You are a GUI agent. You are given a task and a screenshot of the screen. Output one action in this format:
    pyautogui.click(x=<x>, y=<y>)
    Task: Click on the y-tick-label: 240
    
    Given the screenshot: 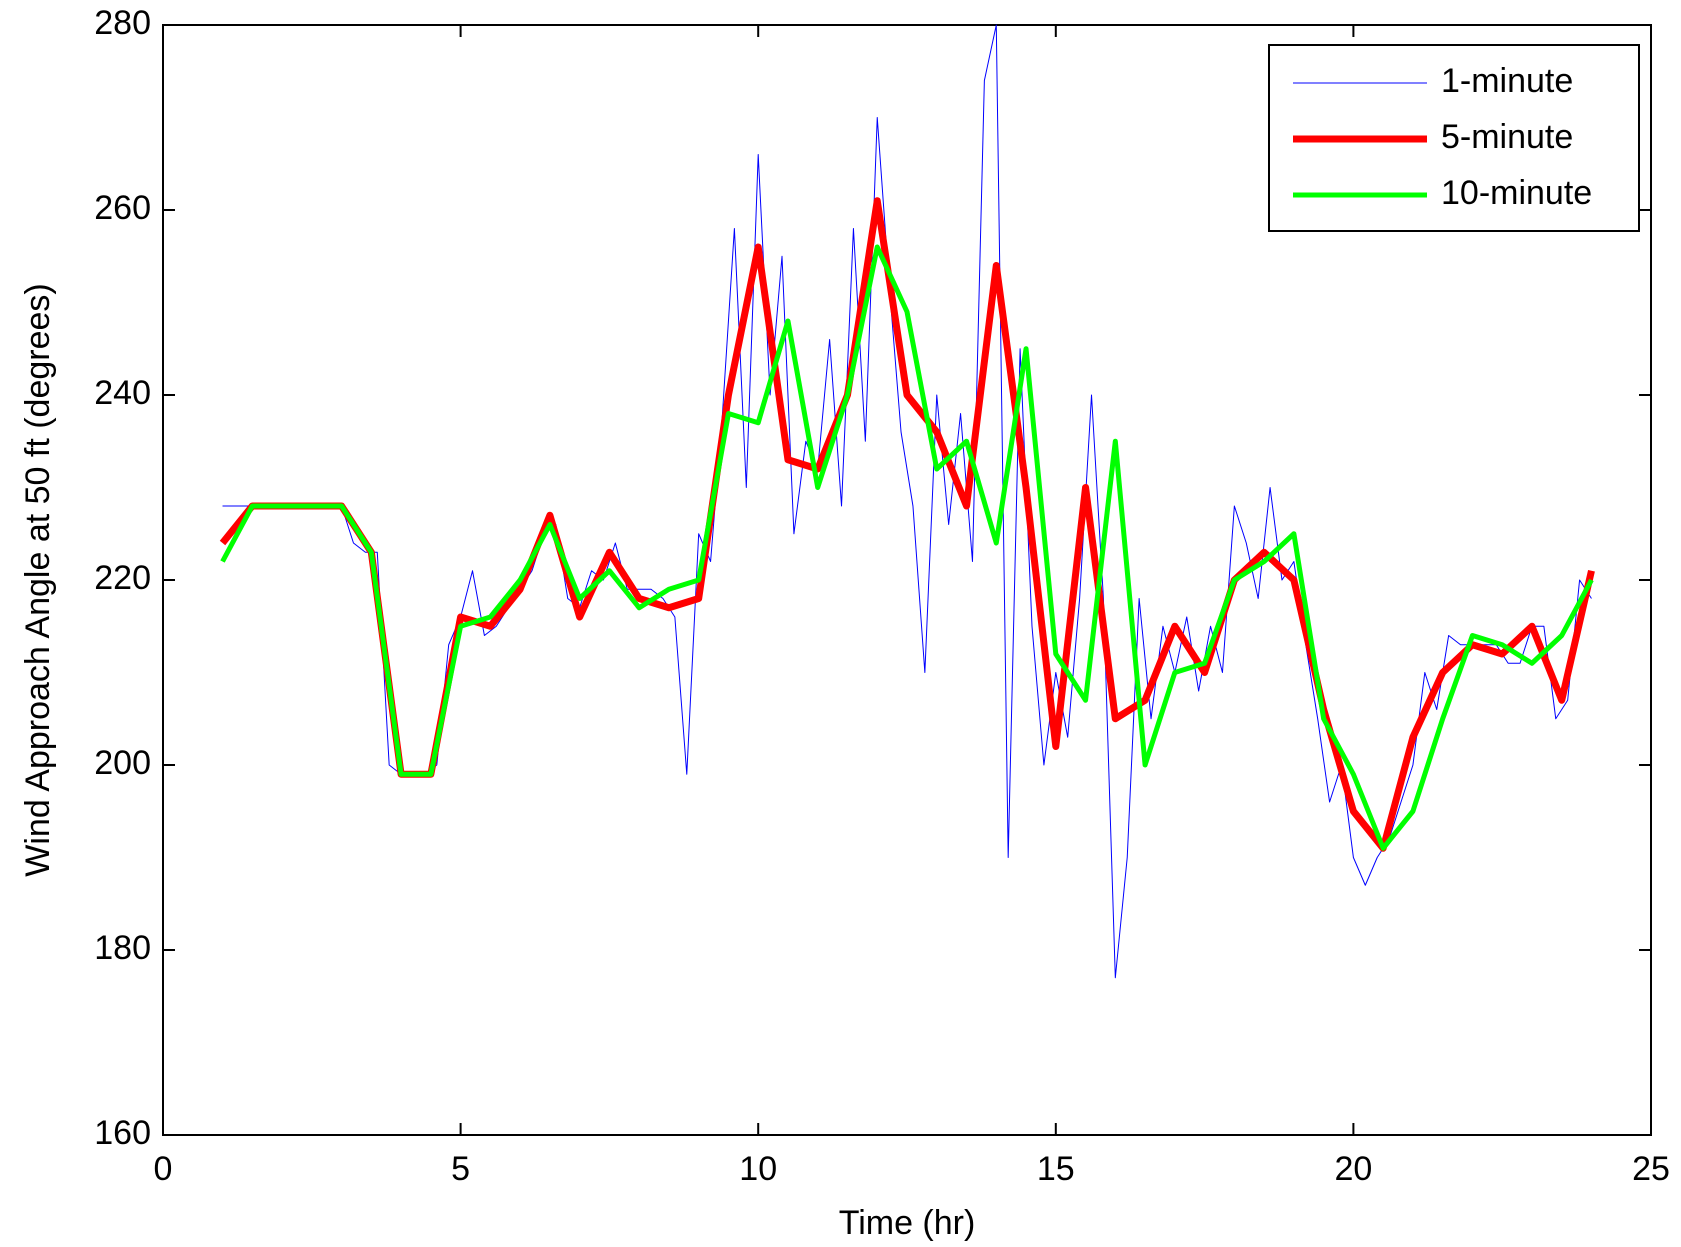 What is the action you would take?
    pyautogui.click(x=122, y=393)
    